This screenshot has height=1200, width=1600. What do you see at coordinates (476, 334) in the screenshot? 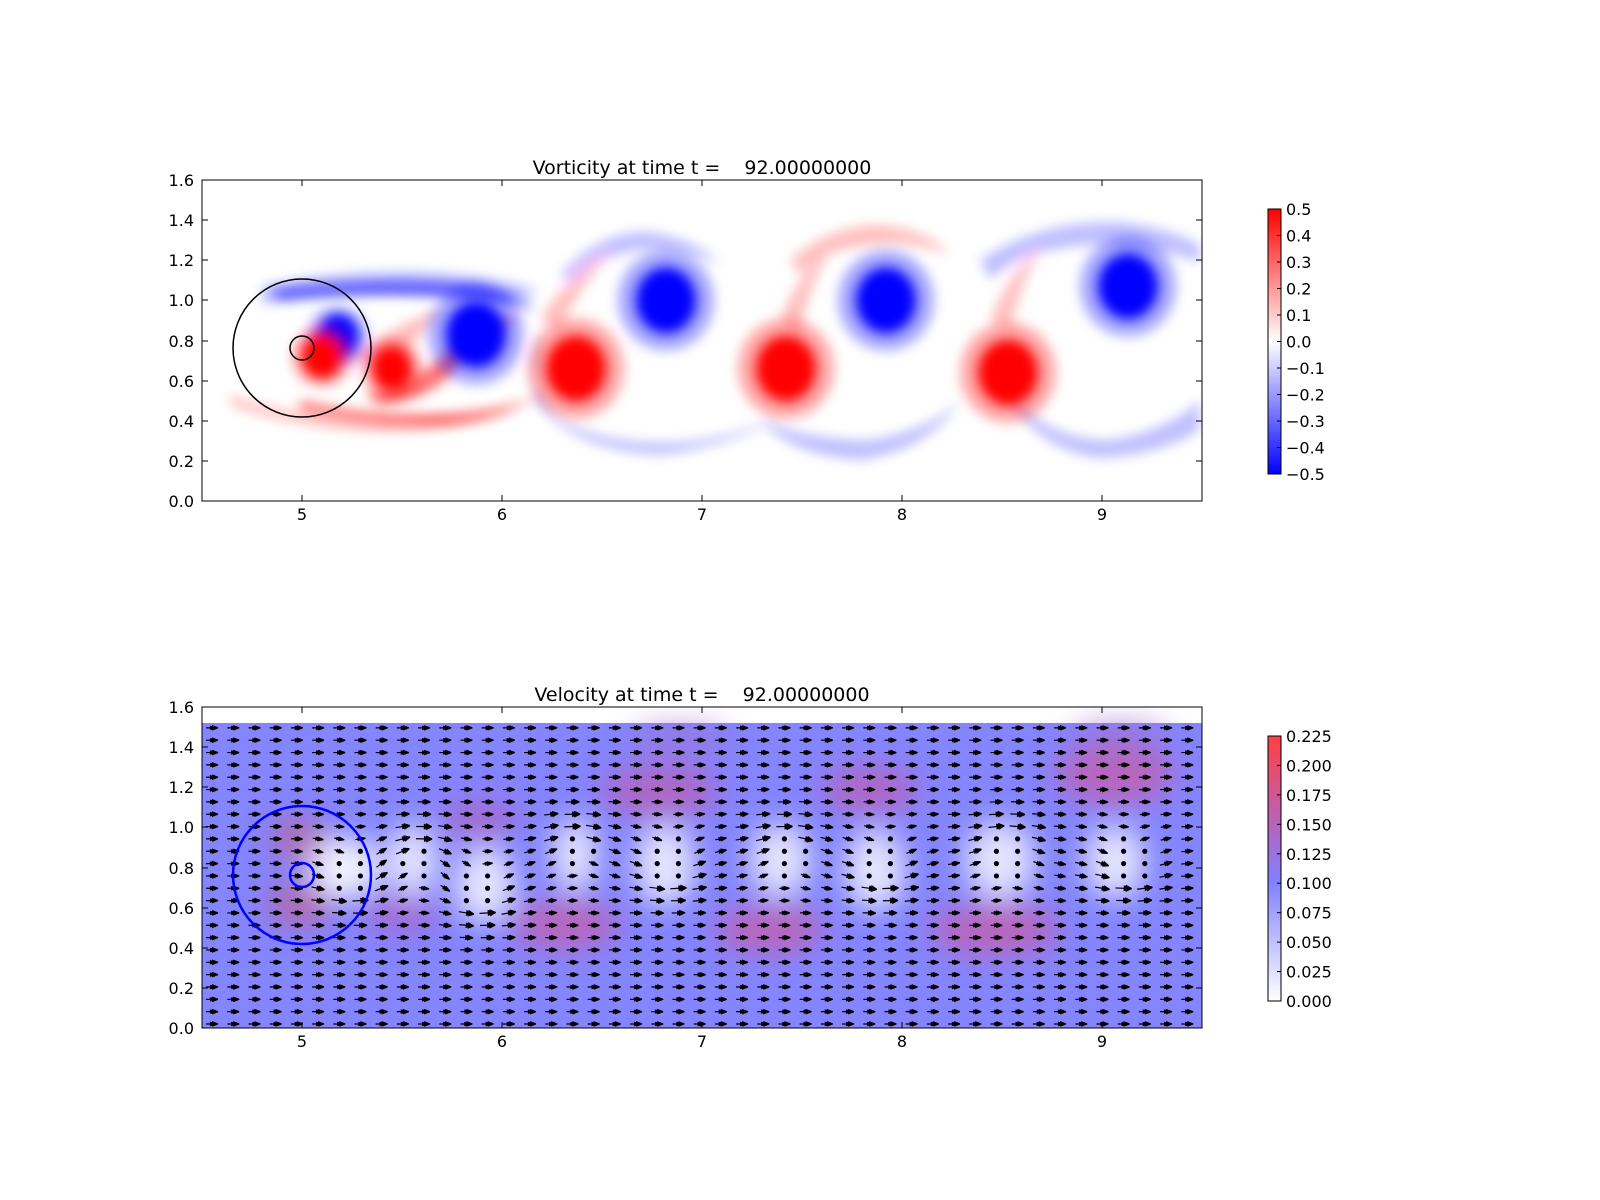
I see `vortex-core` at bounding box center [476, 334].